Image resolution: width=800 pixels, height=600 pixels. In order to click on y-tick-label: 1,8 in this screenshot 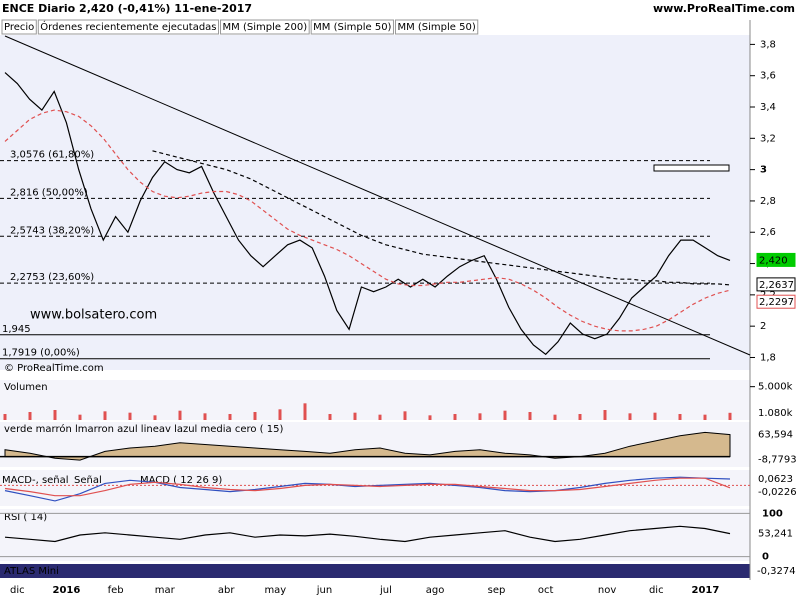, I will do `click(768, 357)`.